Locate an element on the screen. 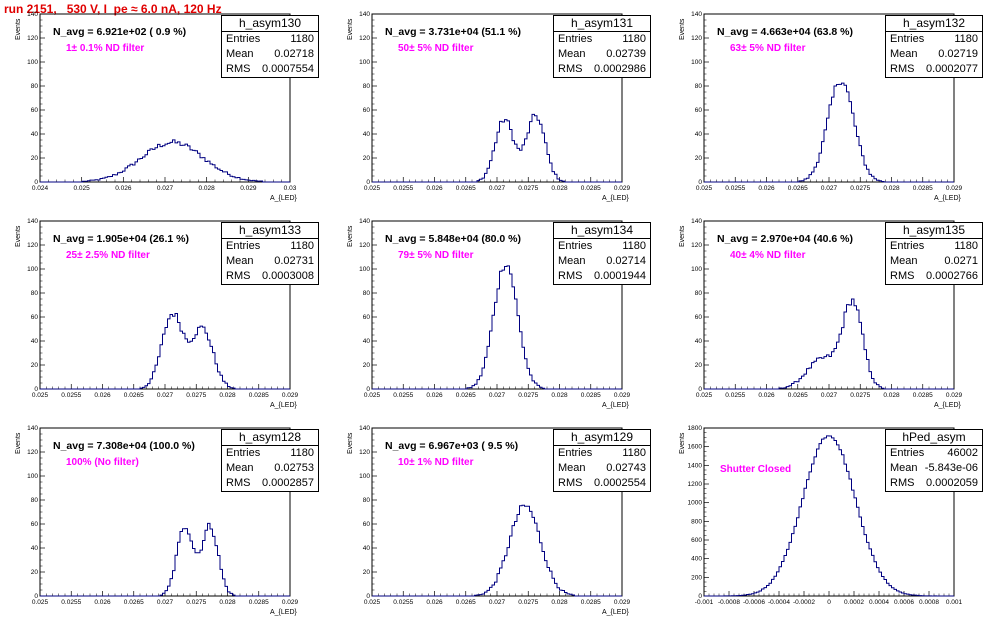  stats-row-rms: RMS 0.0002986 is located at coordinates (602, 69).